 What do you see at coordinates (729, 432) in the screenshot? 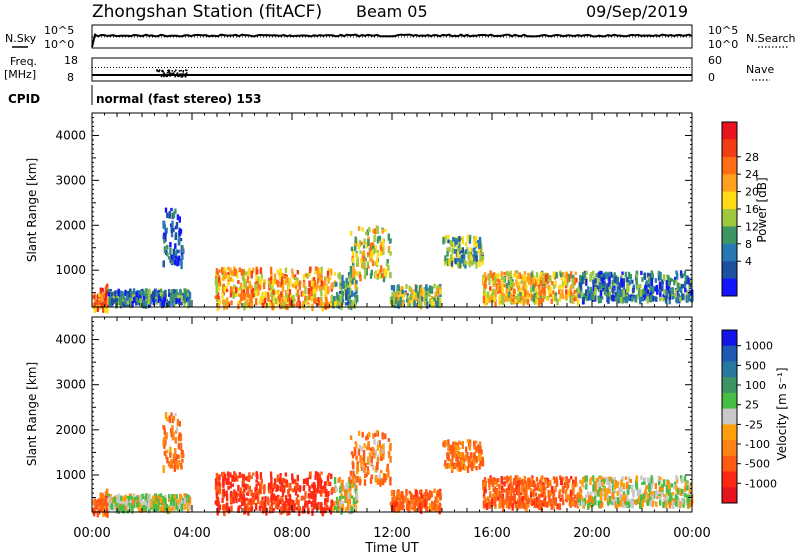
I see `colorbar-segment` at bounding box center [729, 432].